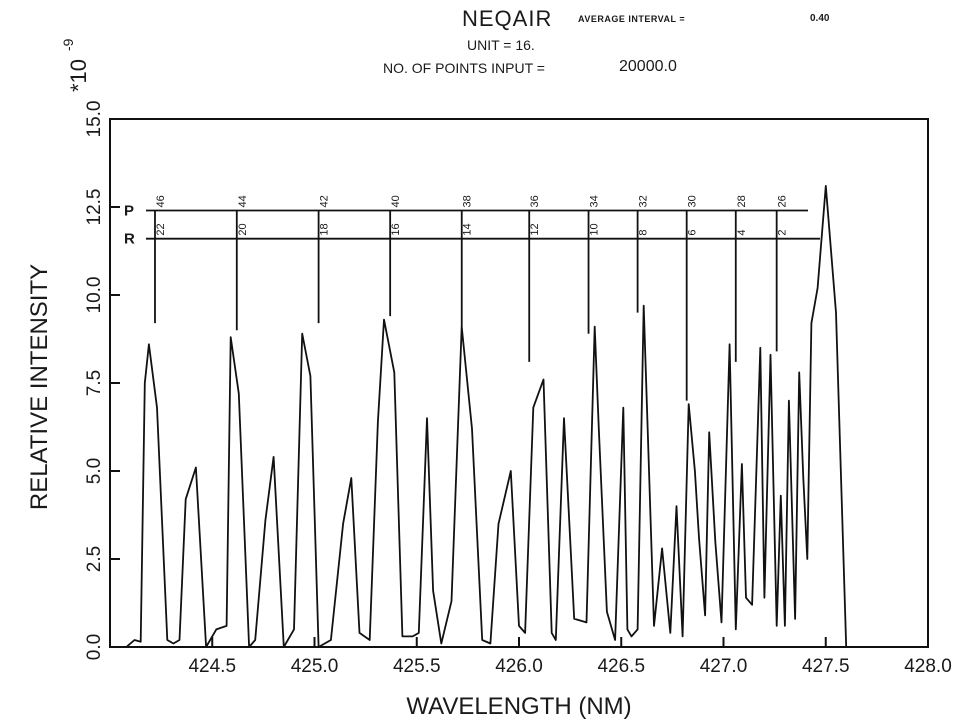 The width and height of the screenshot is (977, 724). Describe the element at coordinates (325, 201) in the screenshot. I see `p-line-label: 42` at that location.